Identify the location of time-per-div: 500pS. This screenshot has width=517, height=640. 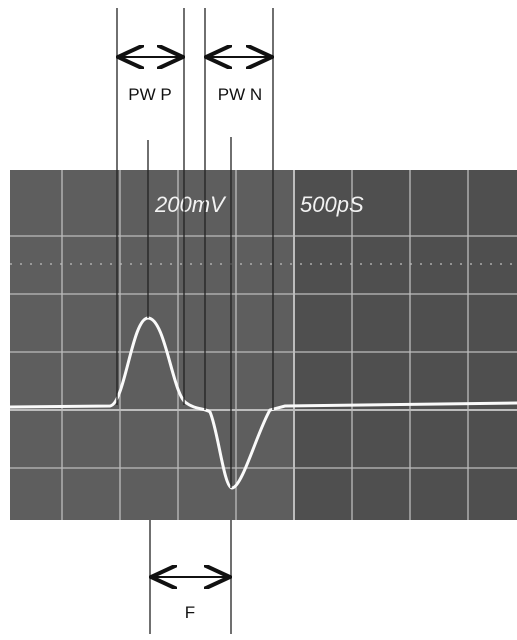
(332, 204).